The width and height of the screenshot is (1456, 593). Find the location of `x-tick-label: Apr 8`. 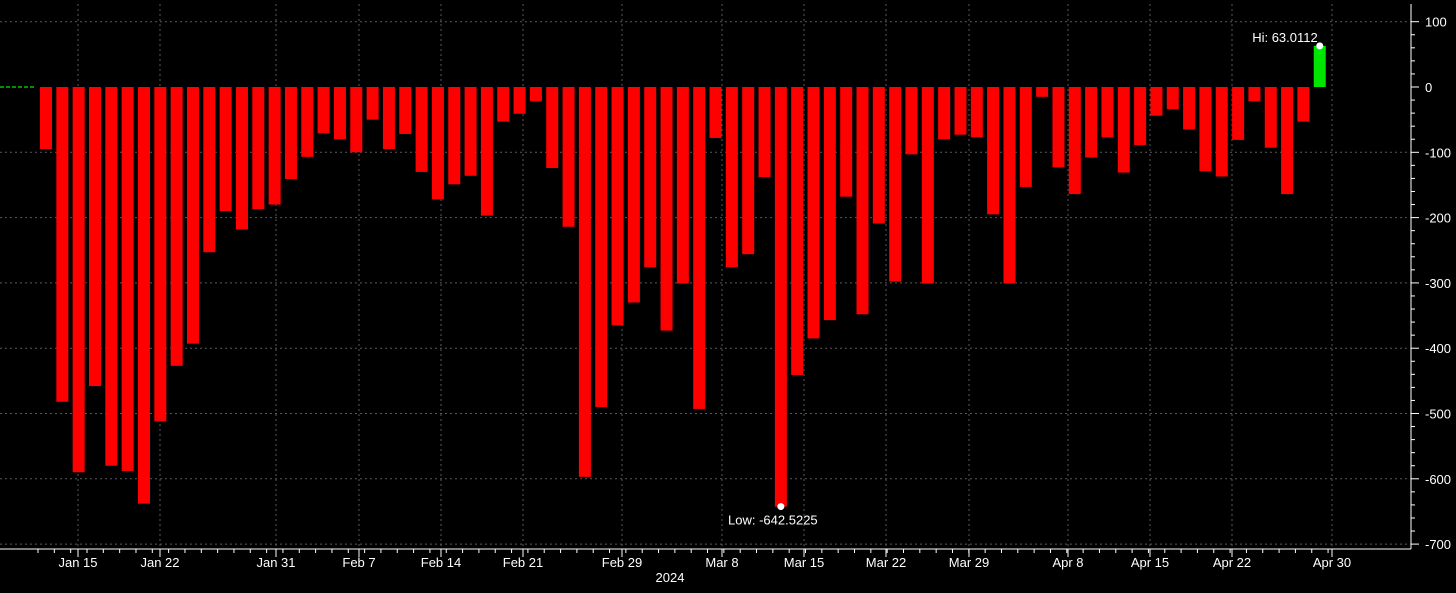

x-tick-label: Apr 8 is located at coordinates (1067, 562).